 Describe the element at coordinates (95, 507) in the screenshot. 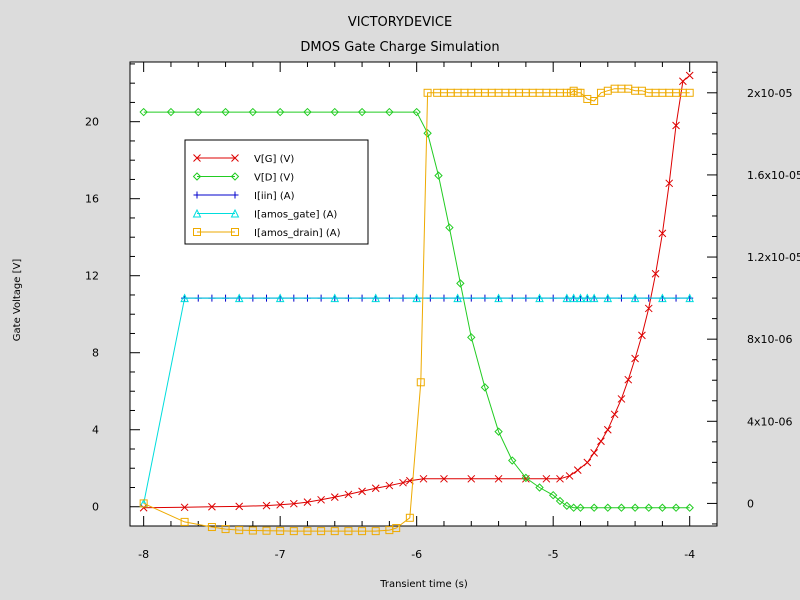

I see `y-tick-label: 0` at that location.